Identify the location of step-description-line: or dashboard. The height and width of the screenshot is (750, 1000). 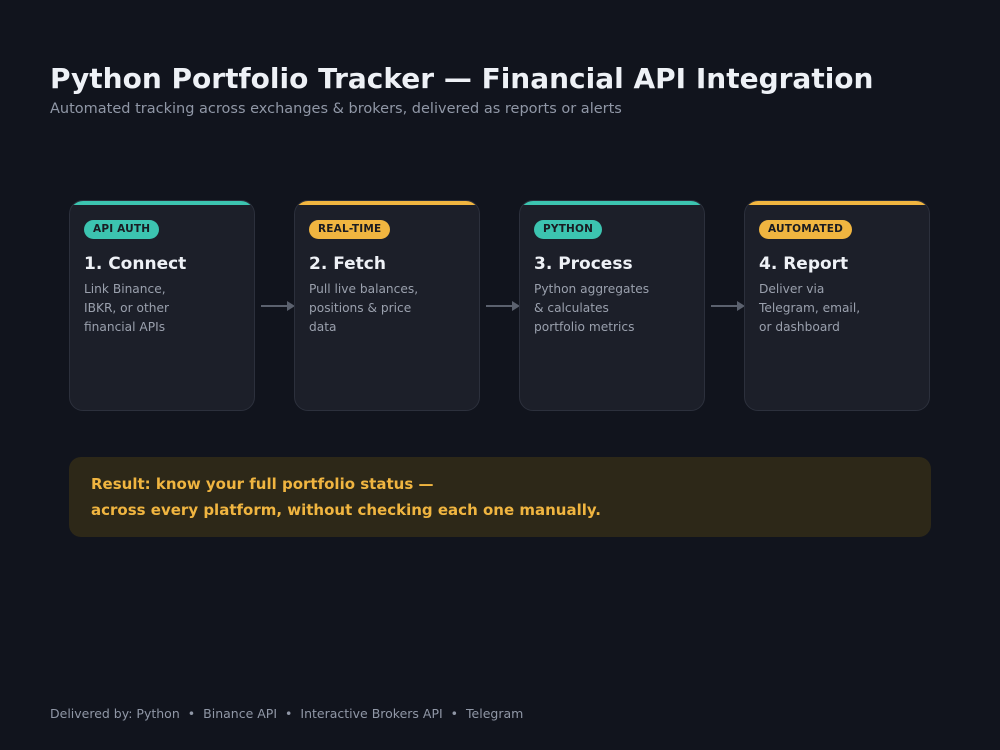
(799, 327).